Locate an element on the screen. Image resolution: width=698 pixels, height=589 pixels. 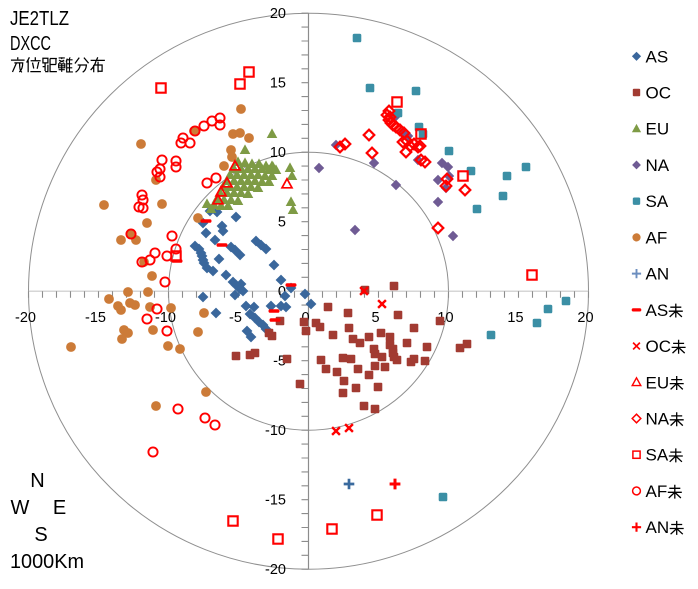
svg-text: DXCC is located at coordinates (30, 44).